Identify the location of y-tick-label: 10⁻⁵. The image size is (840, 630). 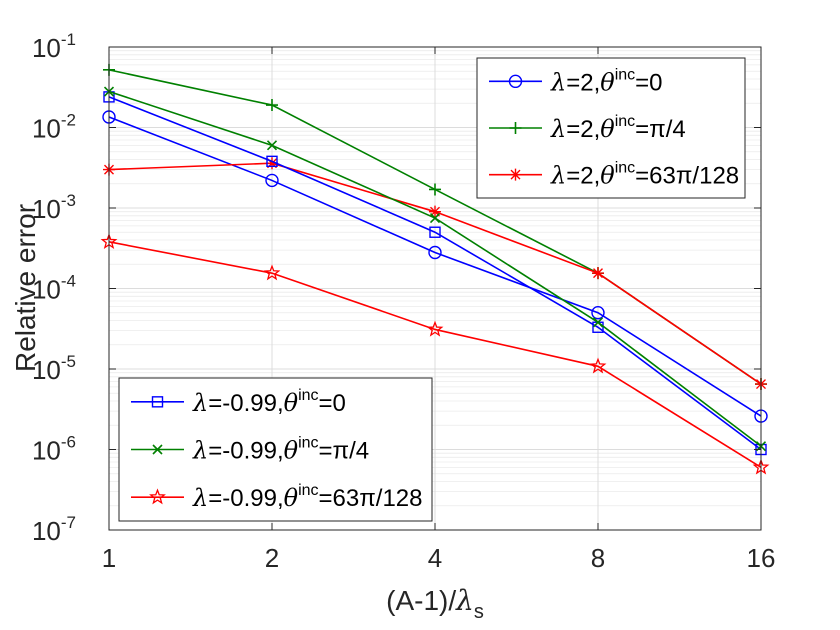
(54, 368).